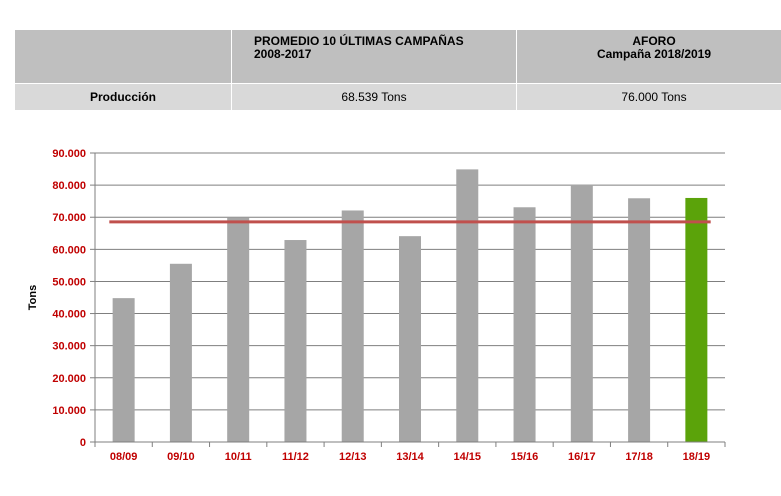 The height and width of the screenshot is (496, 781). What do you see at coordinates (654, 54) in the screenshot?
I see `aforo-header-campaign: Campaña 2018/2019` at bounding box center [654, 54].